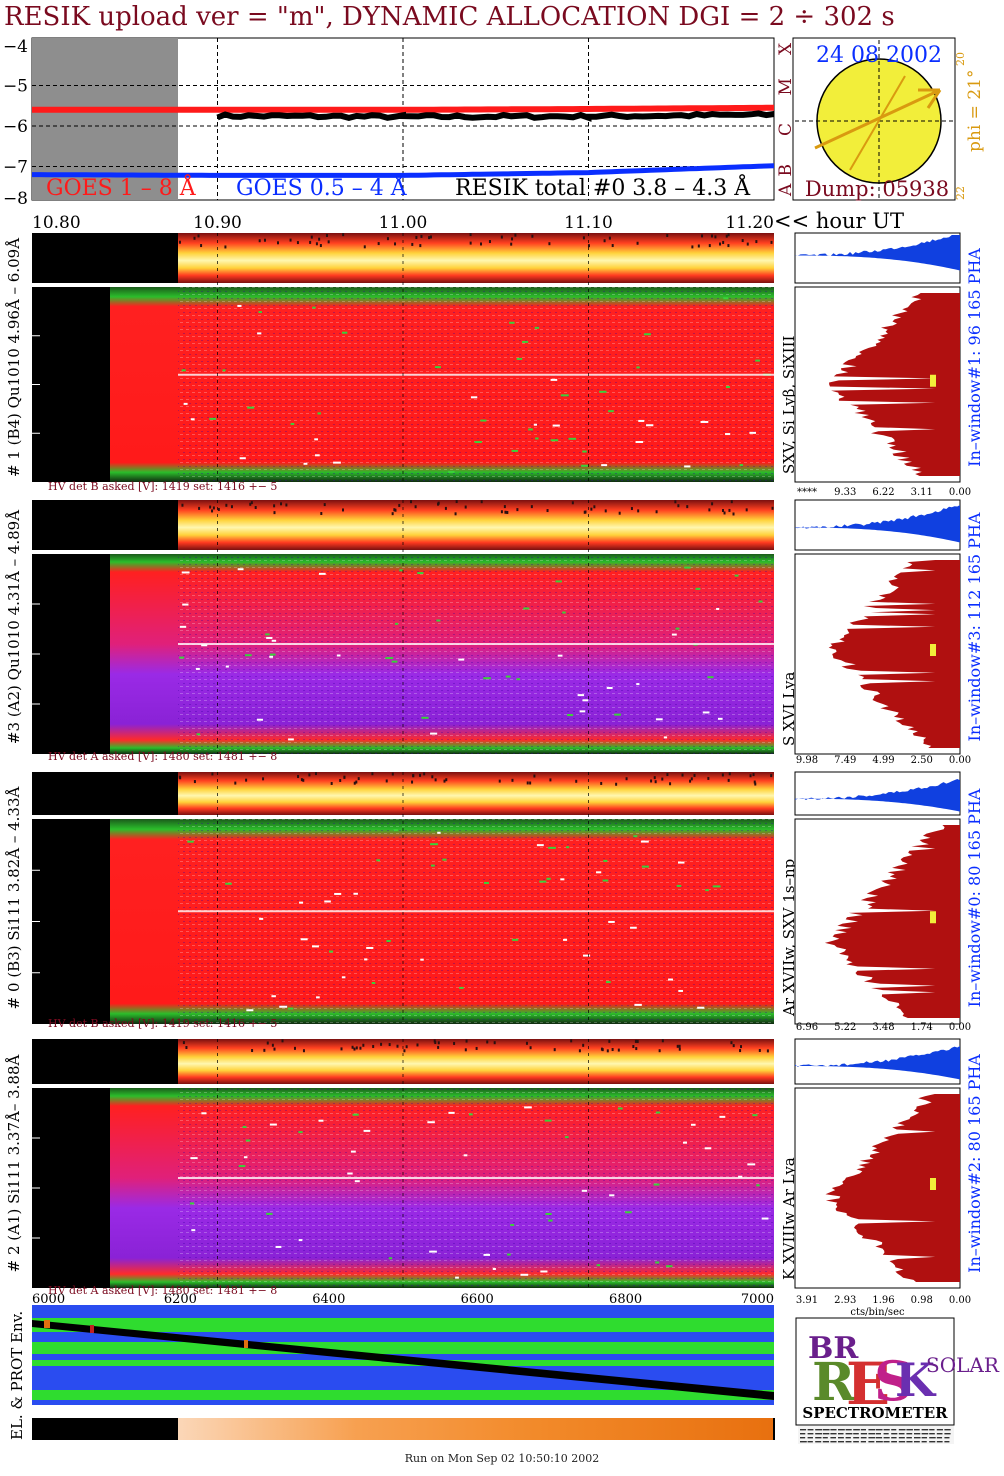 This screenshot has height=1476, width=1004. What do you see at coordinates (960, 492) in the screenshot?
I see `cts-tick-label: 0.00` at bounding box center [960, 492].